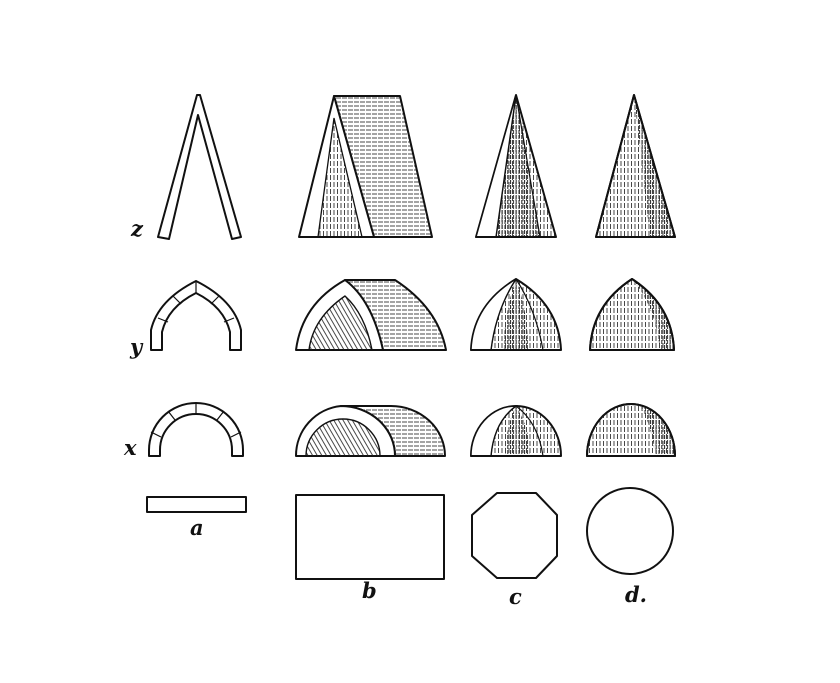 This screenshot has width=840, height=683. What do you see at coordinates (515, 596) in the screenshot?
I see `column-label-c: c` at bounding box center [515, 596].